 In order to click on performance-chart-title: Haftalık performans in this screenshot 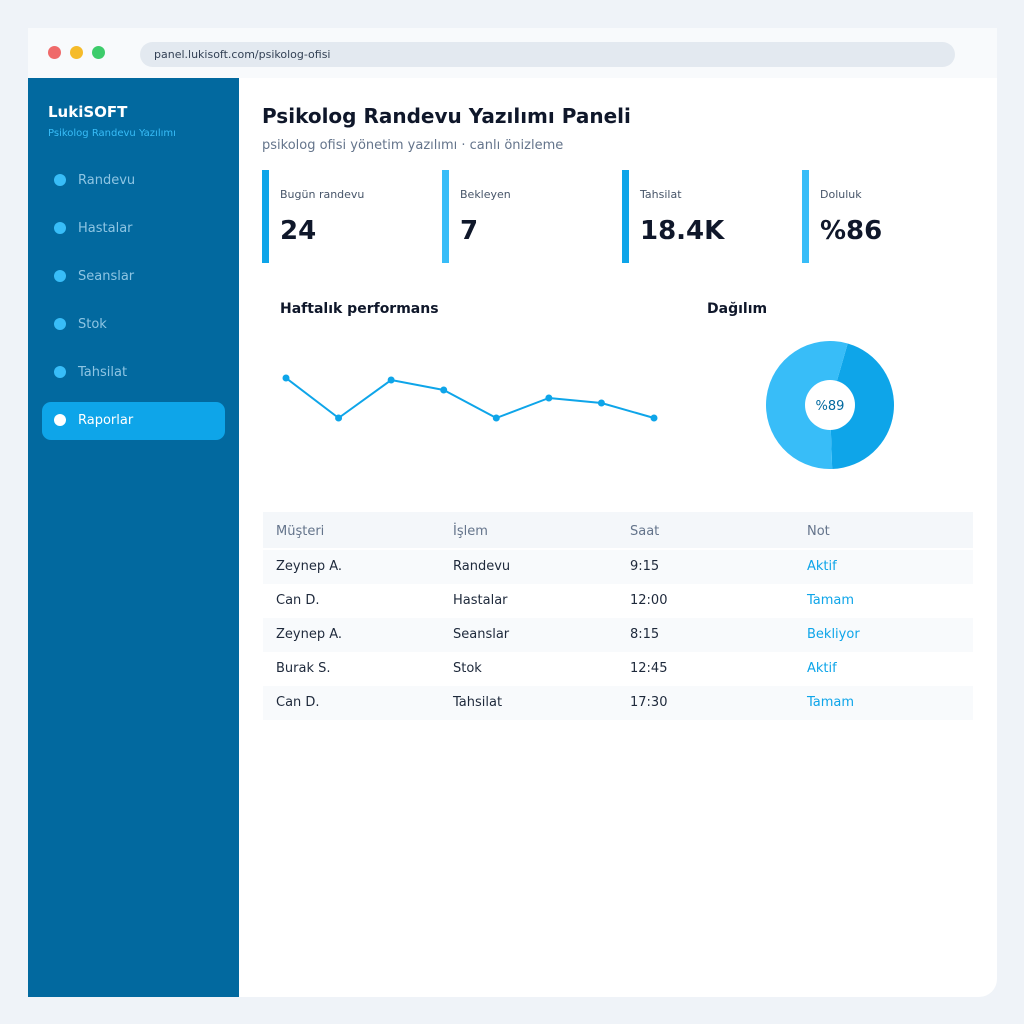, I will do `click(359, 309)`.